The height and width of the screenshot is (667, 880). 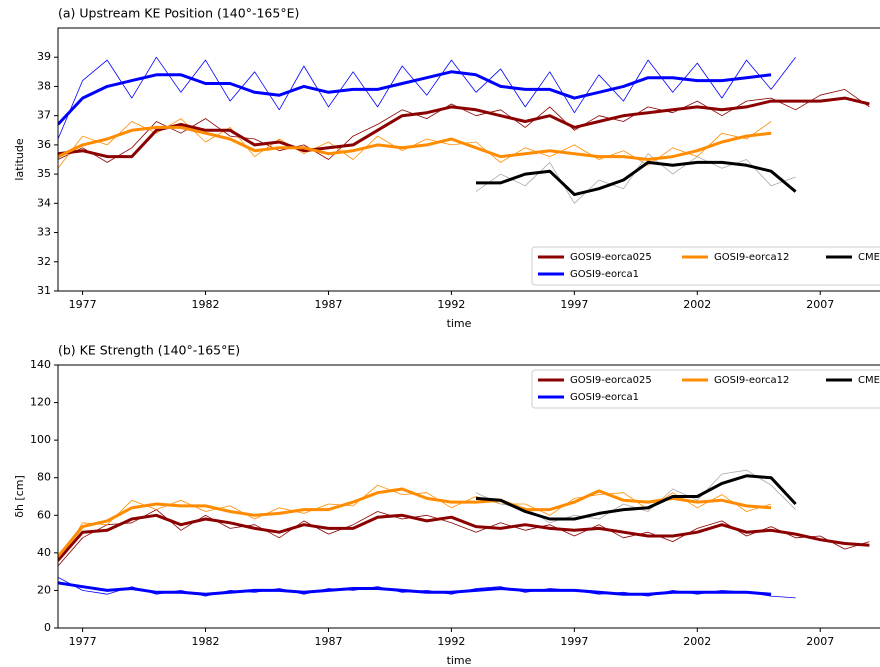 I want to click on y-tick-label: 38, so click(x=44, y=85).